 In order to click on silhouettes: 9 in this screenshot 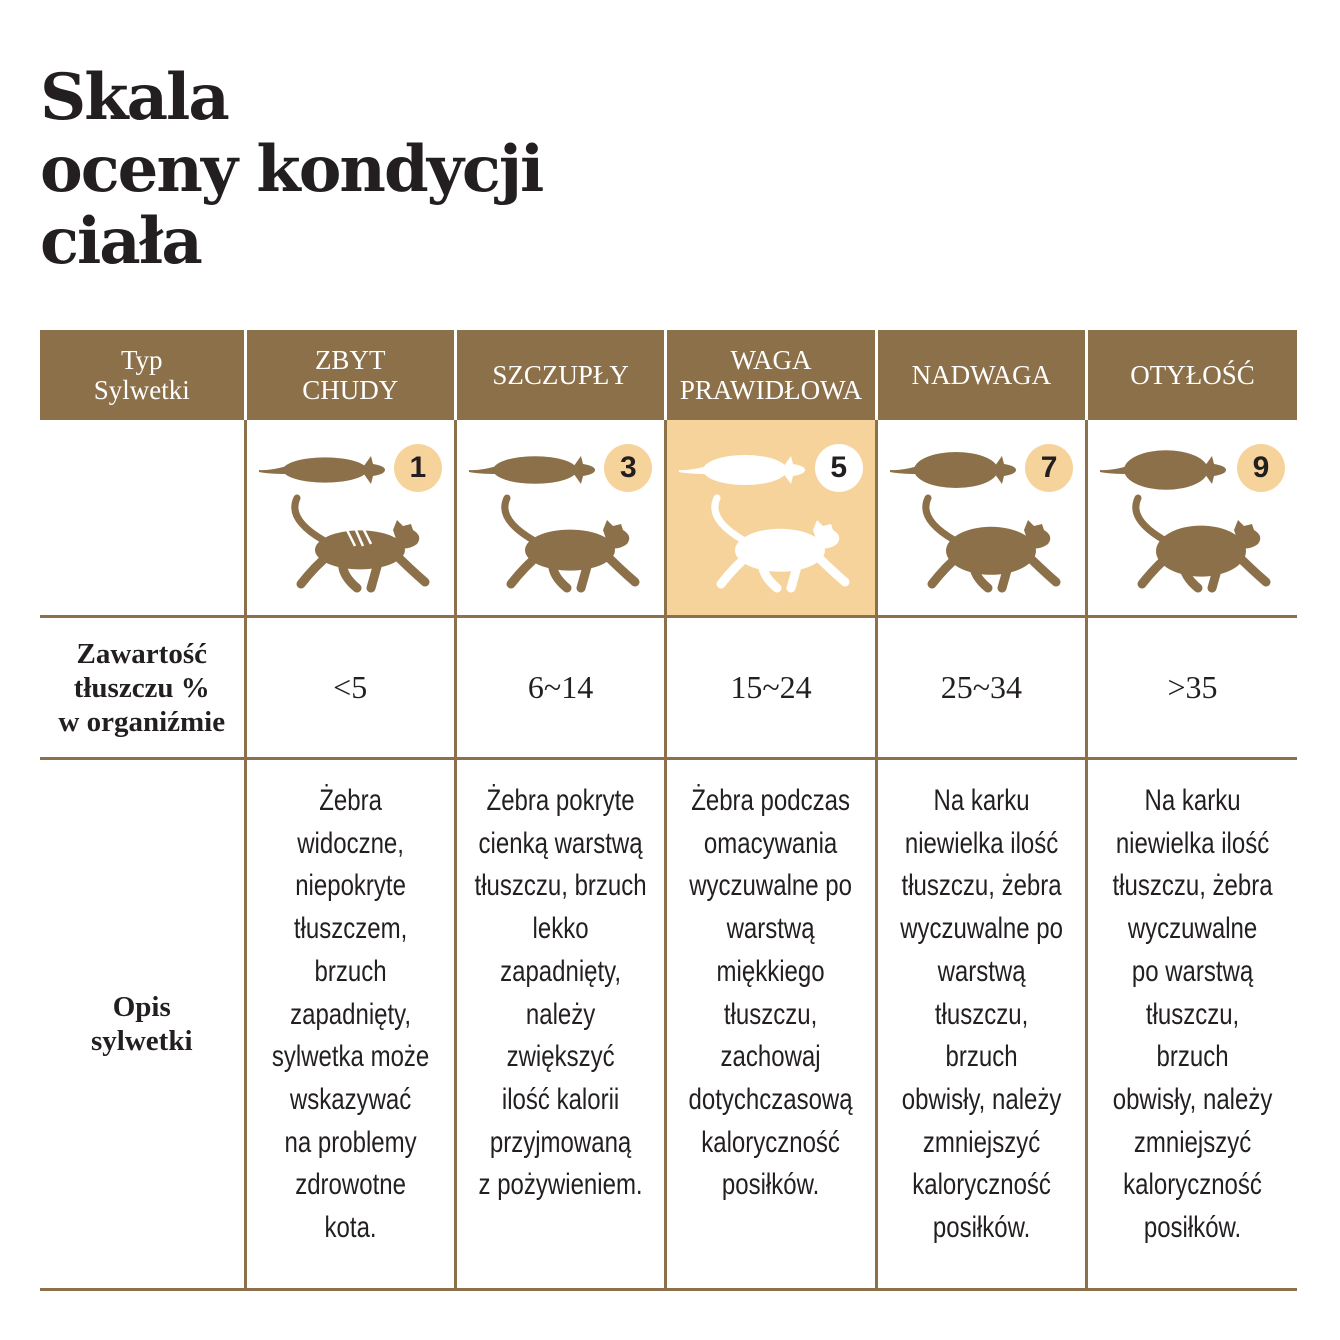, I will do `click(1192, 517)`.